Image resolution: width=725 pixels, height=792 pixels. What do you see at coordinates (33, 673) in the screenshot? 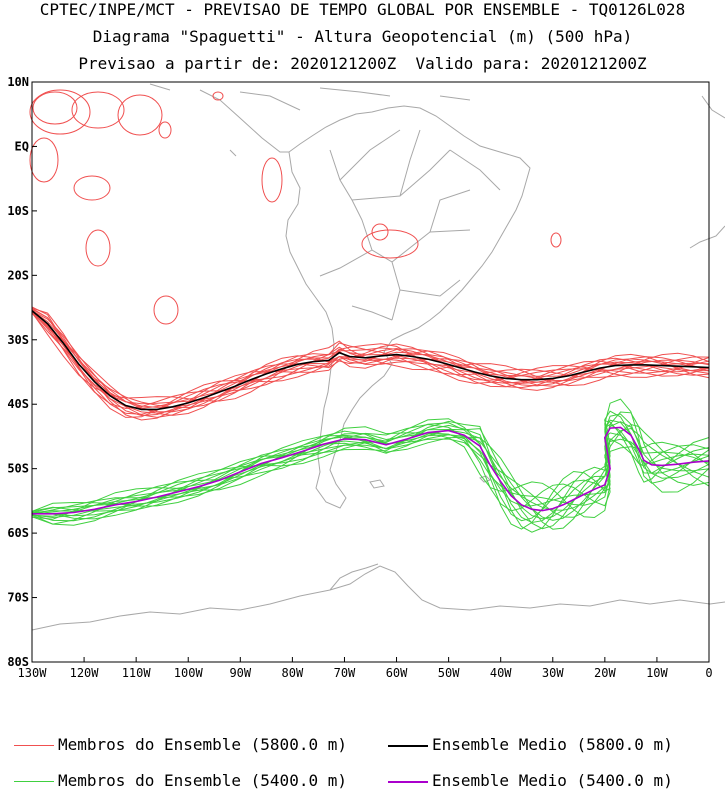
I see `x-tick-label: 130W` at bounding box center [33, 673].